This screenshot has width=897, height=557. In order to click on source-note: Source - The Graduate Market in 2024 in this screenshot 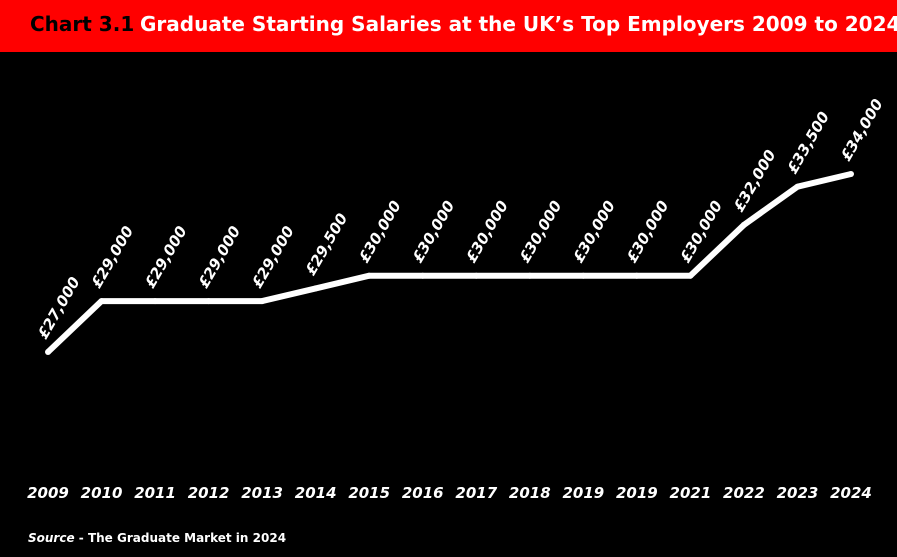, I will do `click(157, 538)`.